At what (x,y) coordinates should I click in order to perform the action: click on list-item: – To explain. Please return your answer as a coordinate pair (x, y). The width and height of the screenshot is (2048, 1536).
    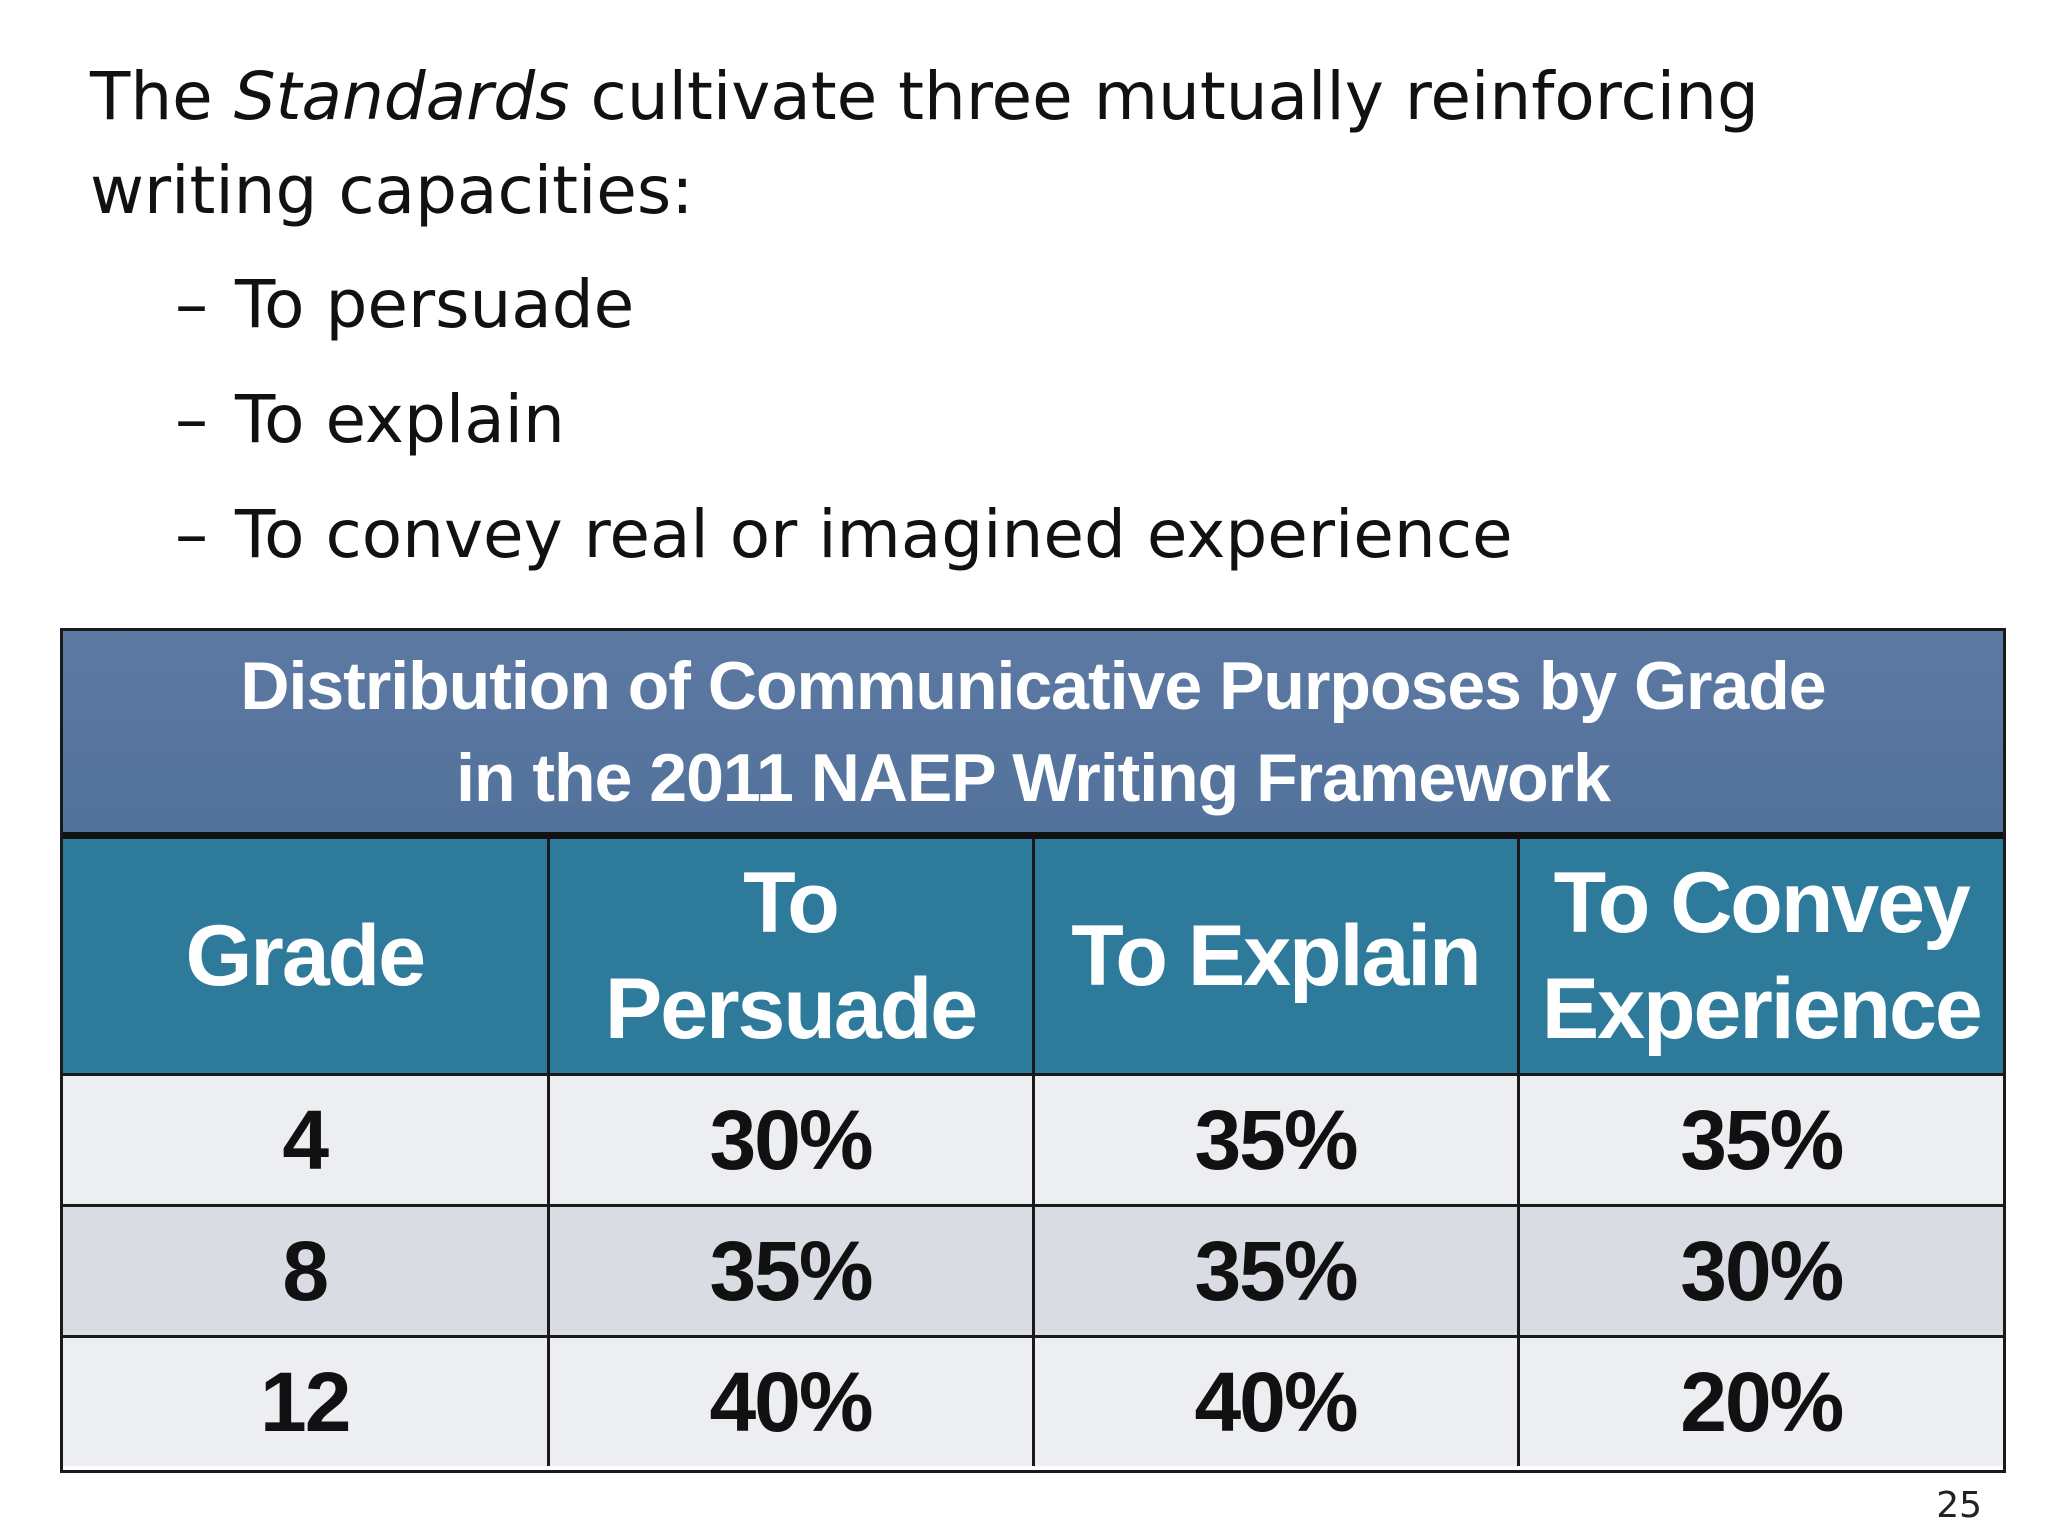
    Looking at the image, I should click on (844, 430).